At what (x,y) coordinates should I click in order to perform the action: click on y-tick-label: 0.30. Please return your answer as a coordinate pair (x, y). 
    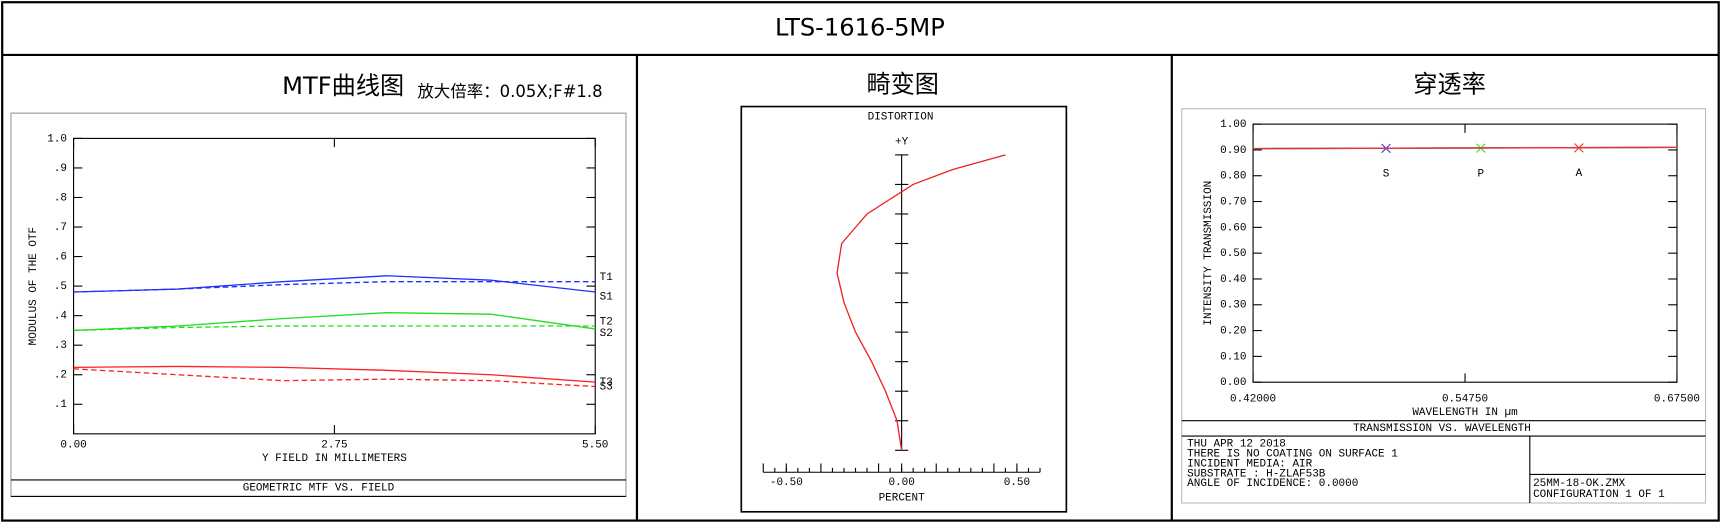
    Looking at the image, I should click on (1233, 306).